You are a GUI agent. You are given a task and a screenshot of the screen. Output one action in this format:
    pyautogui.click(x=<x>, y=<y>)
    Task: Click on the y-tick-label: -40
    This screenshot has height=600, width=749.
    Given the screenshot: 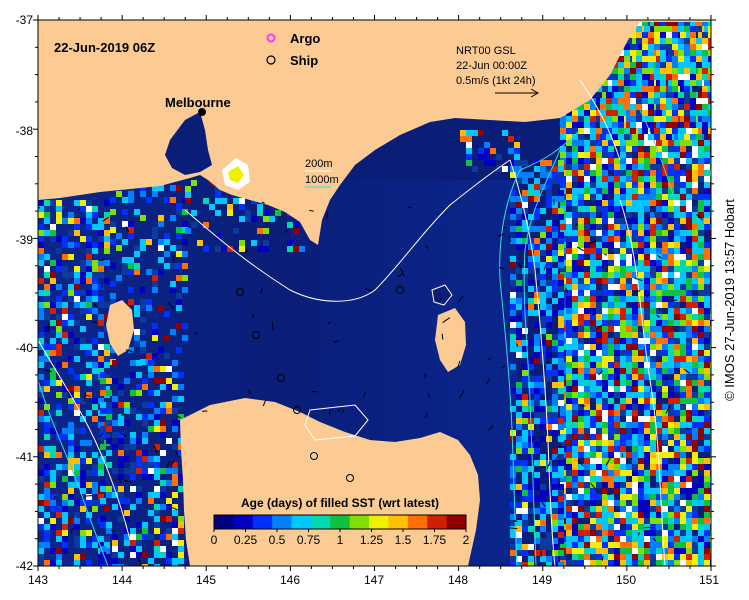 What is the action you would take?
    pyautogui.click(x=25, y=348)
    